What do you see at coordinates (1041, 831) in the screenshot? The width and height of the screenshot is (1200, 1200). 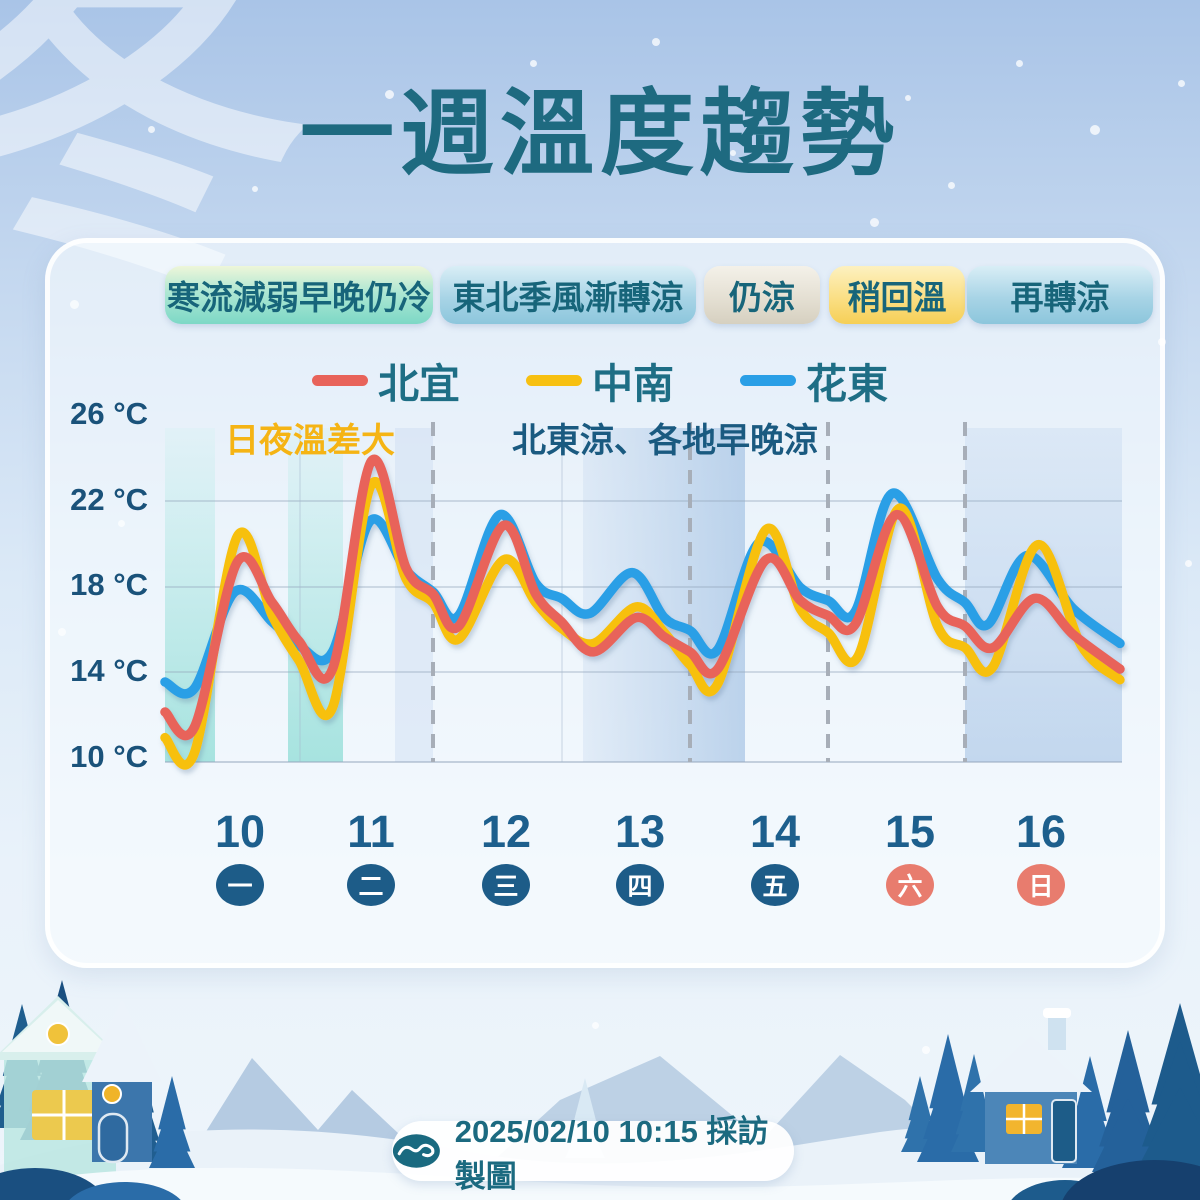 I see `x-date-16: 16` at bounding box center [1041, 831].